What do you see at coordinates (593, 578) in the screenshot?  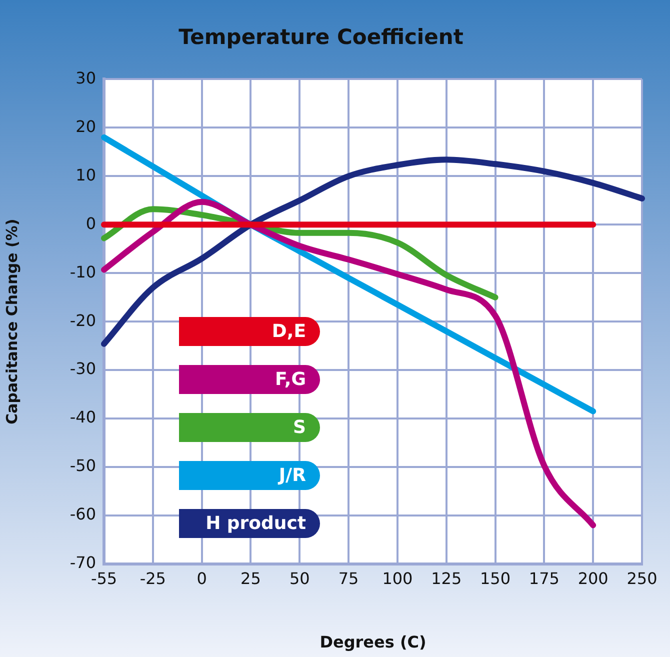 I see `x-tick-label: 200` at bounding box center [593, 578].